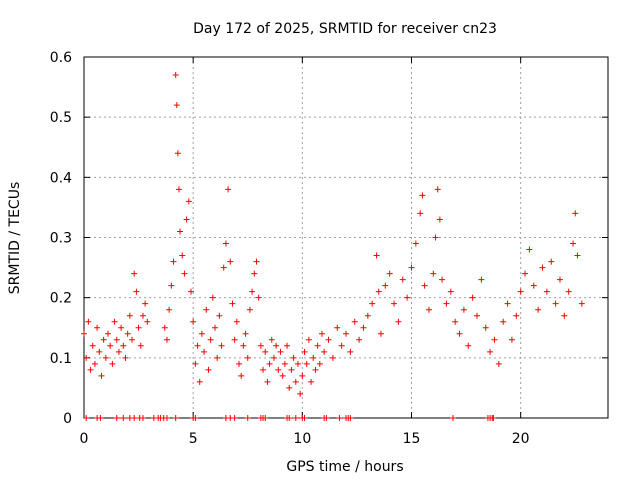  I want to click on x-tick-label: 0, so click(84, 439).